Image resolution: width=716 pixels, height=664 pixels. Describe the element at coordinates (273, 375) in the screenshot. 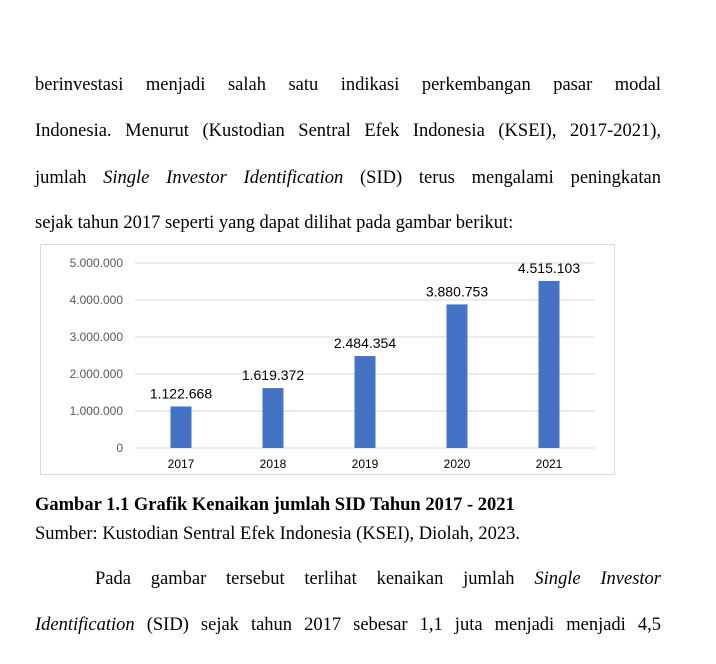

I see `data-label: 1.619.372` at that location.